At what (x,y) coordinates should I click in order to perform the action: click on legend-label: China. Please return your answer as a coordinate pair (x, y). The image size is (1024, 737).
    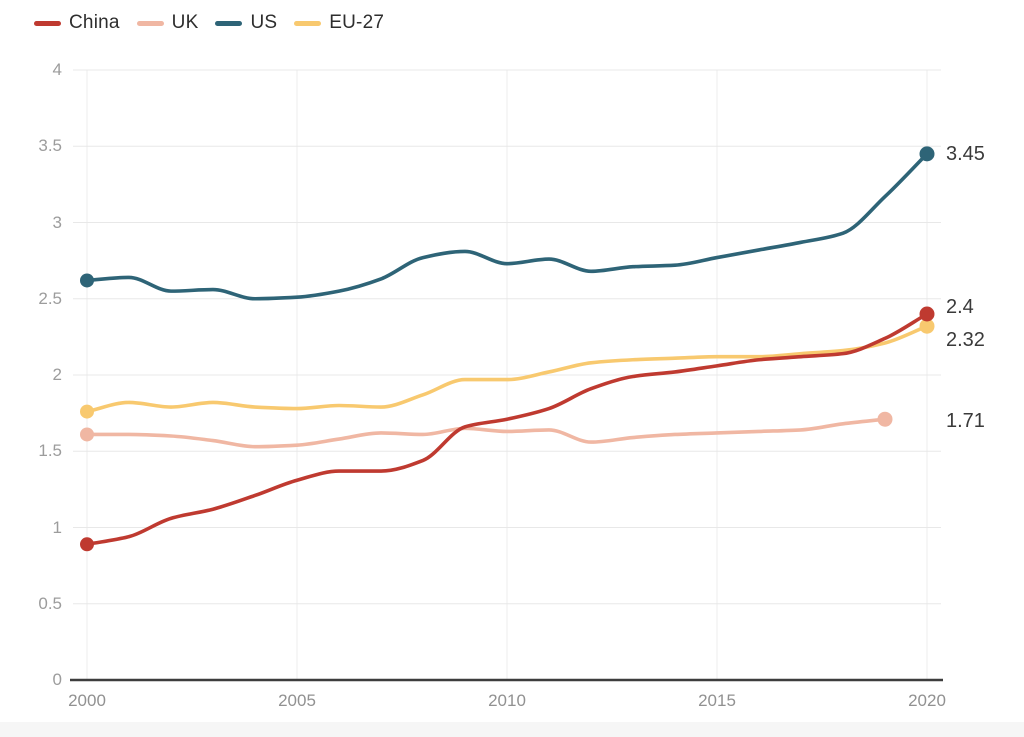
    Looking at the image, I should click on (94, 22).